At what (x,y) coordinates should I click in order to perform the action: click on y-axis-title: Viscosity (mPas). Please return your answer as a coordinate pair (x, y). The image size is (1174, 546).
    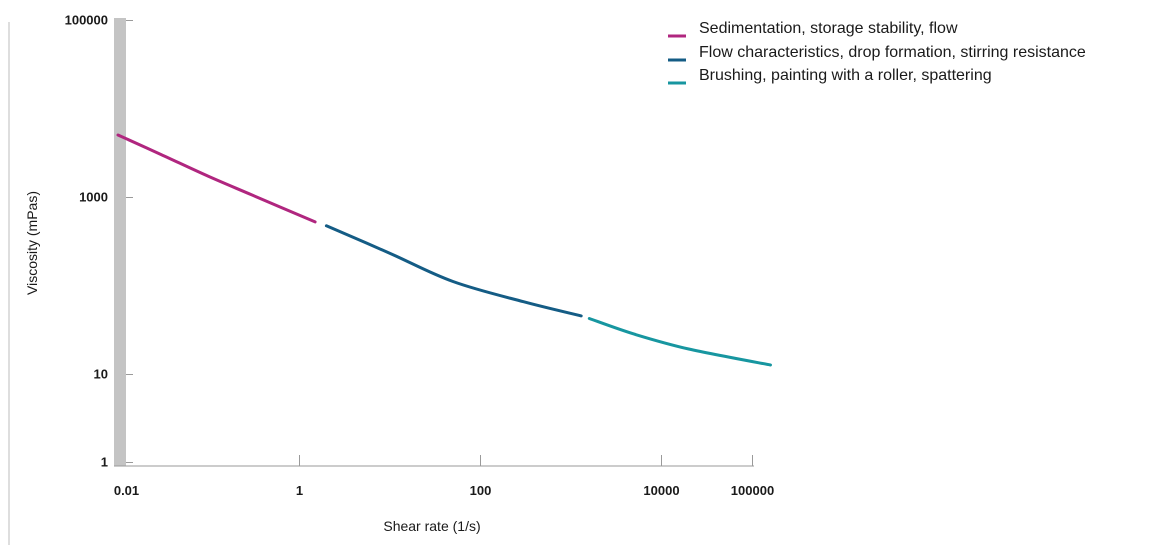
    Looking at the image, I should click on (32, 243).